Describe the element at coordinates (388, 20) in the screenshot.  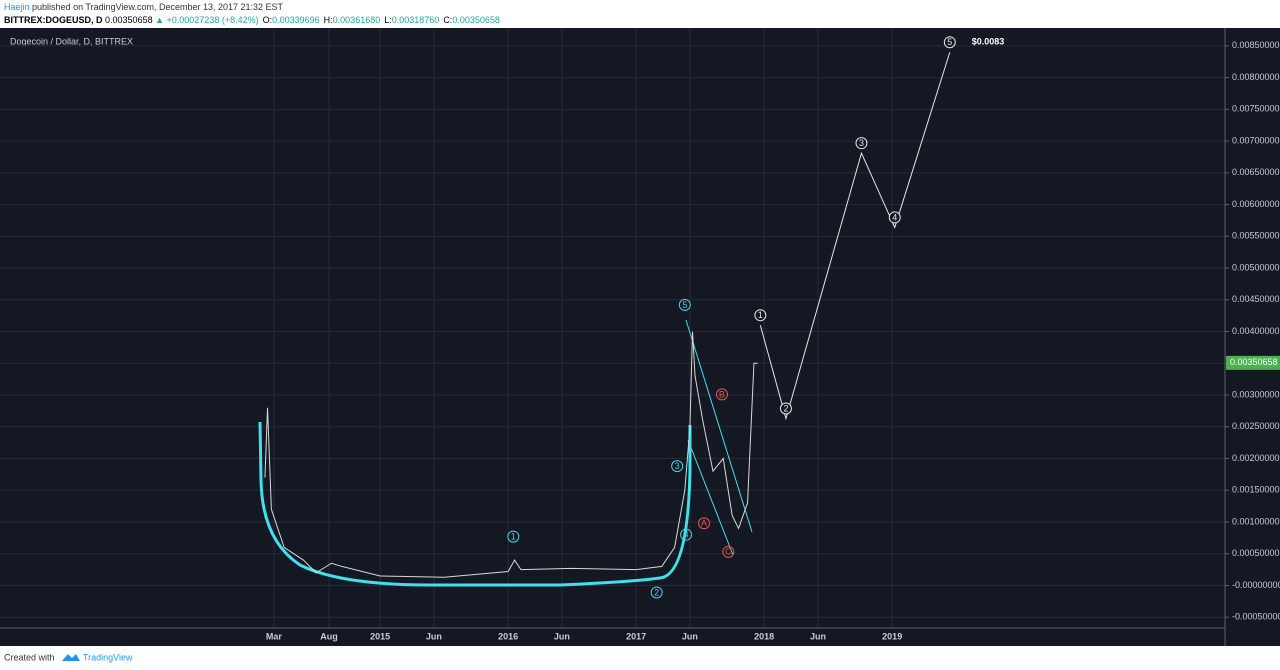
I see `ohlc-key: L:` at that location.